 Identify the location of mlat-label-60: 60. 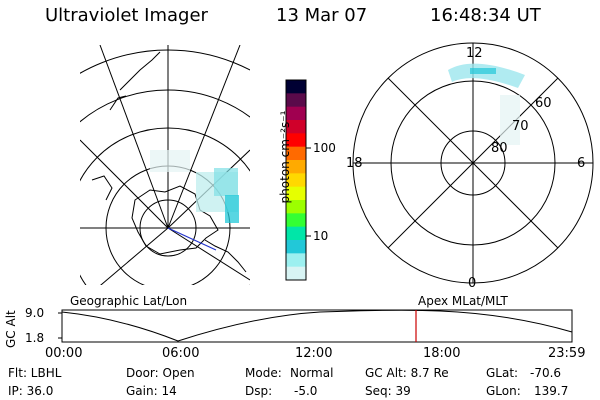
(543, 103).